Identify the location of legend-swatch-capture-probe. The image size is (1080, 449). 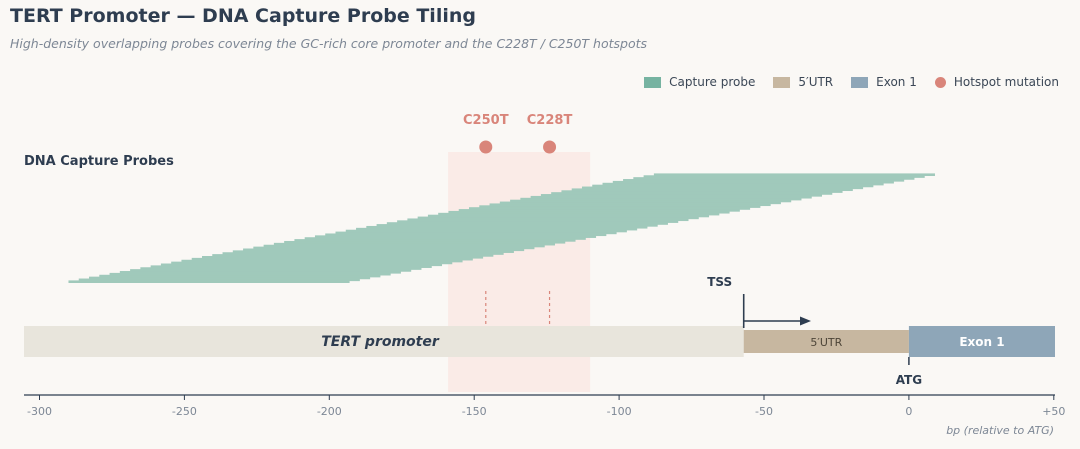
(653, 82).